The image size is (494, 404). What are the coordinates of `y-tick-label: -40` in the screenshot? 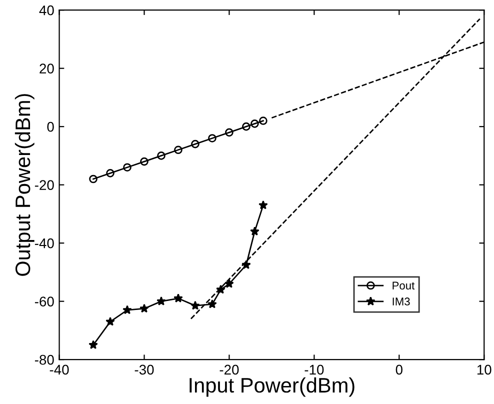 It's located at (44, 243).